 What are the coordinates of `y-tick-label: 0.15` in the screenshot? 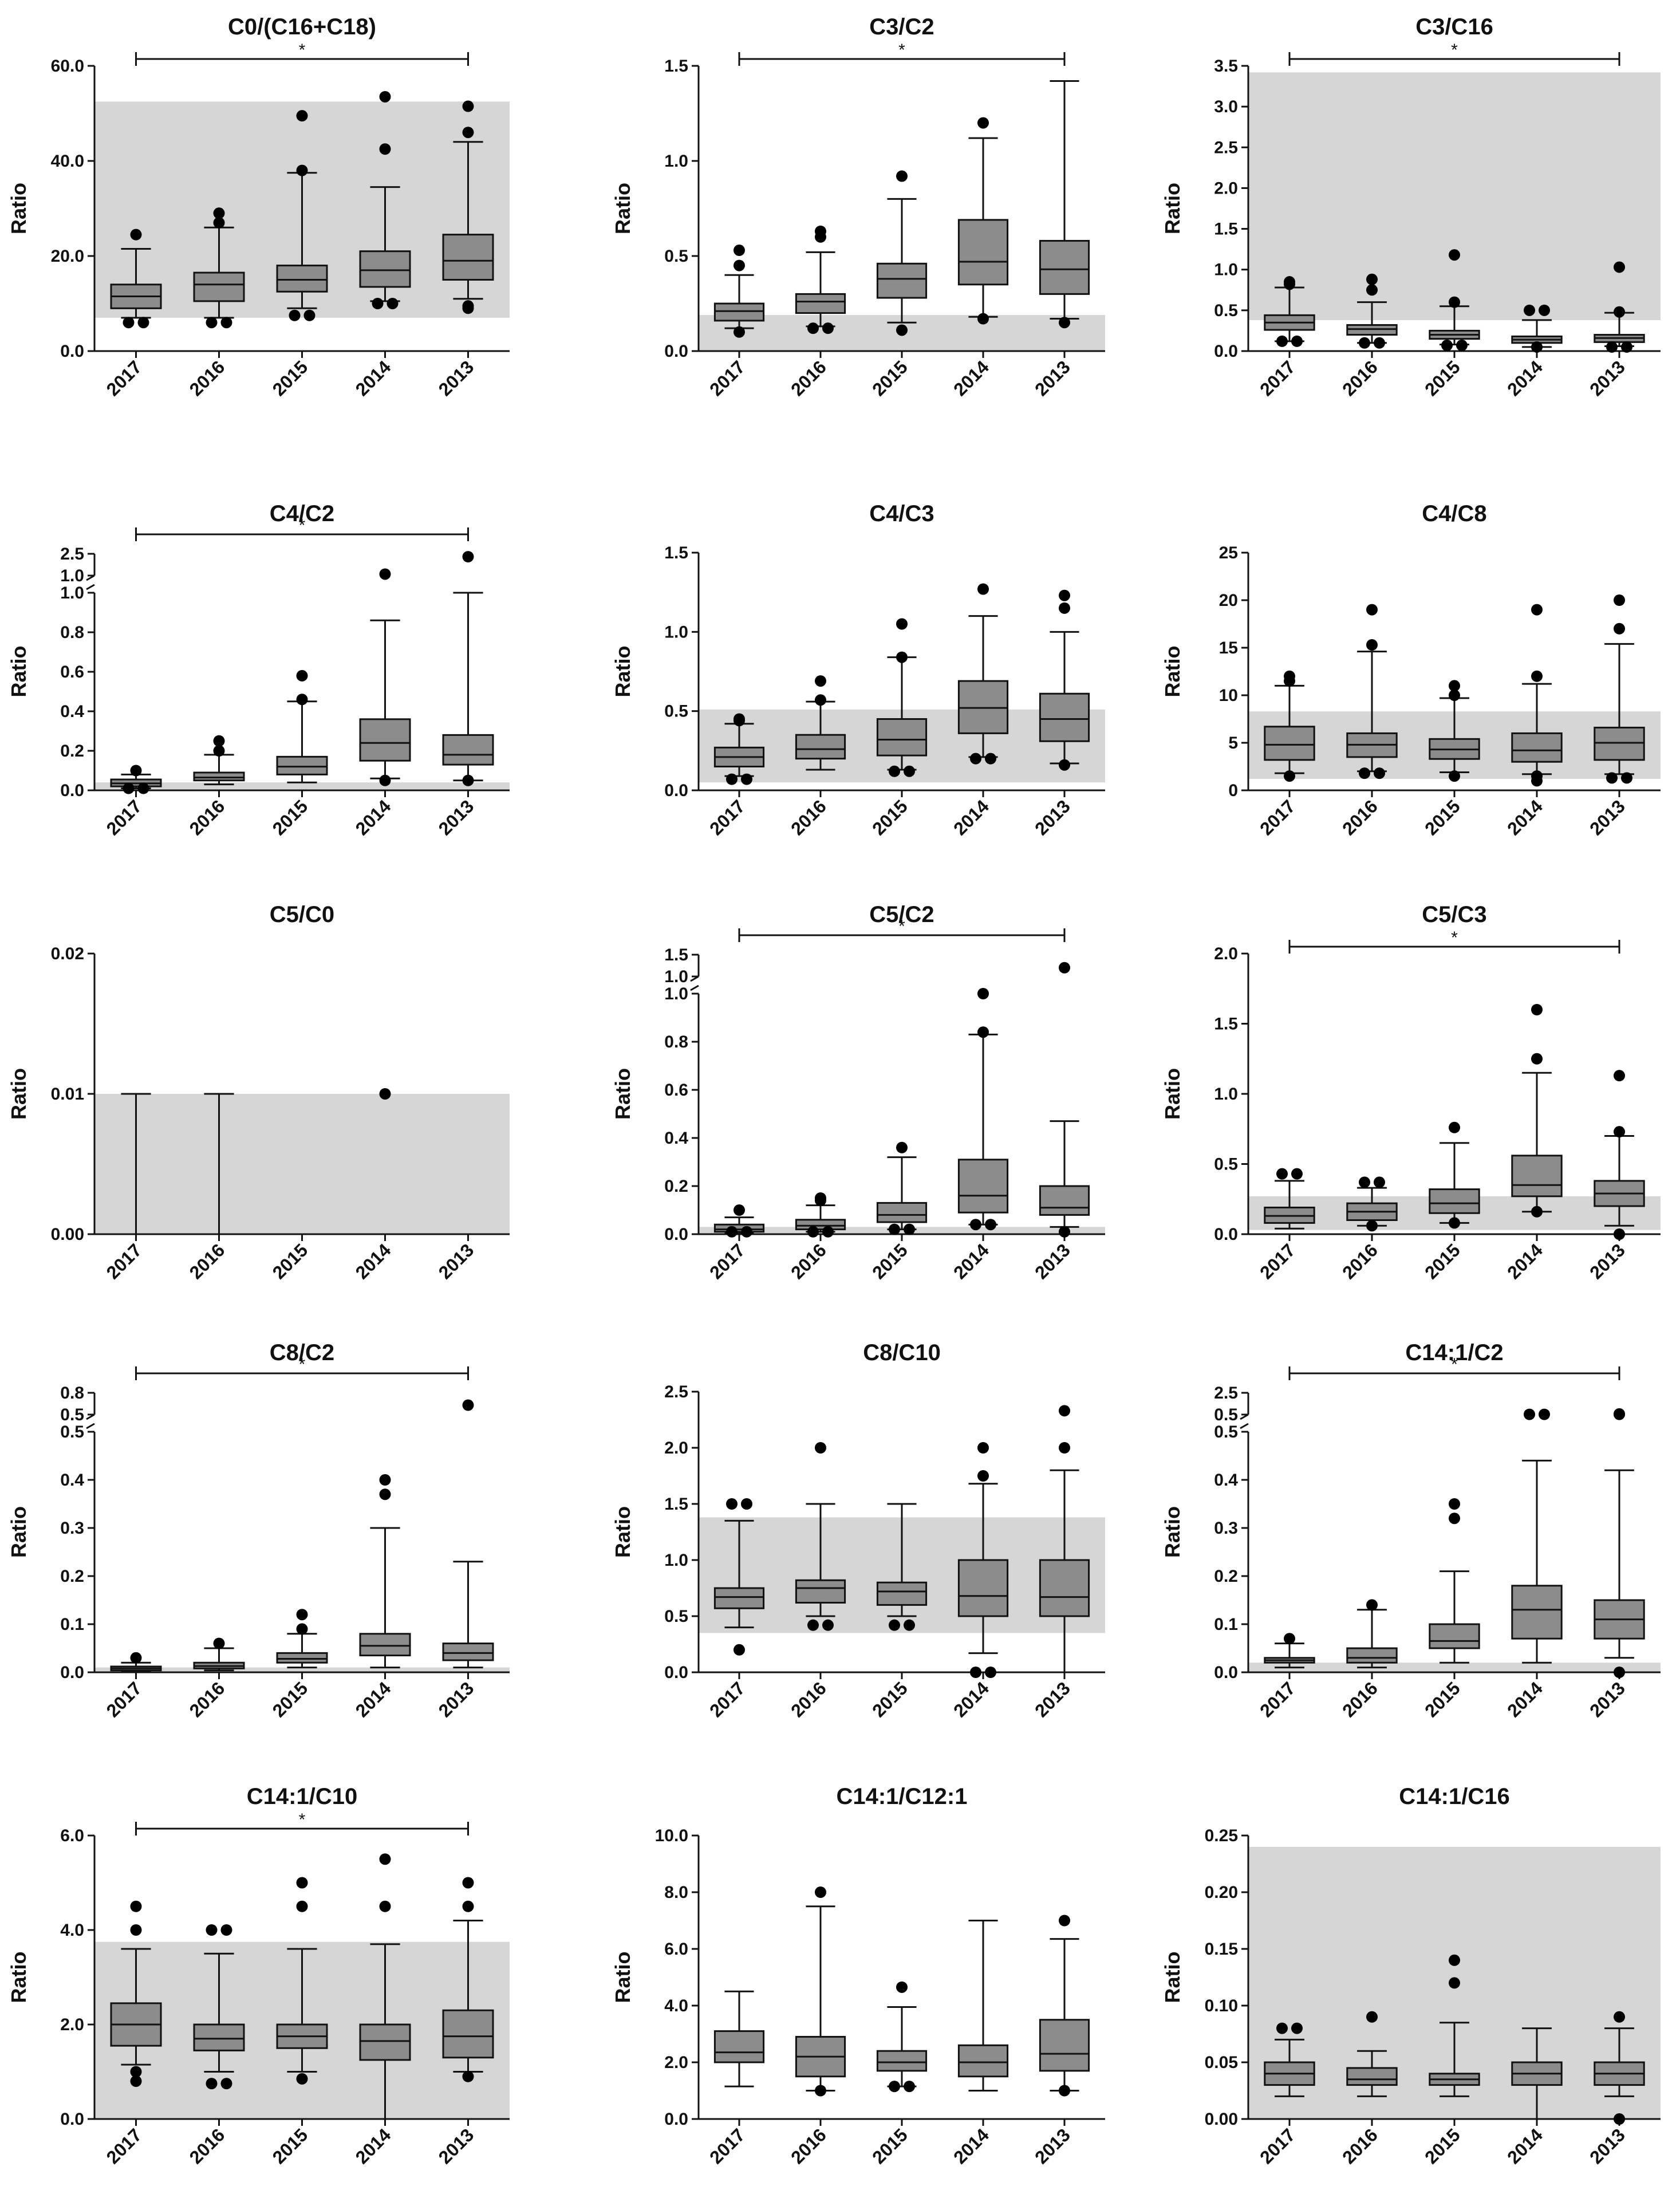 It's located at (1221, 1949).